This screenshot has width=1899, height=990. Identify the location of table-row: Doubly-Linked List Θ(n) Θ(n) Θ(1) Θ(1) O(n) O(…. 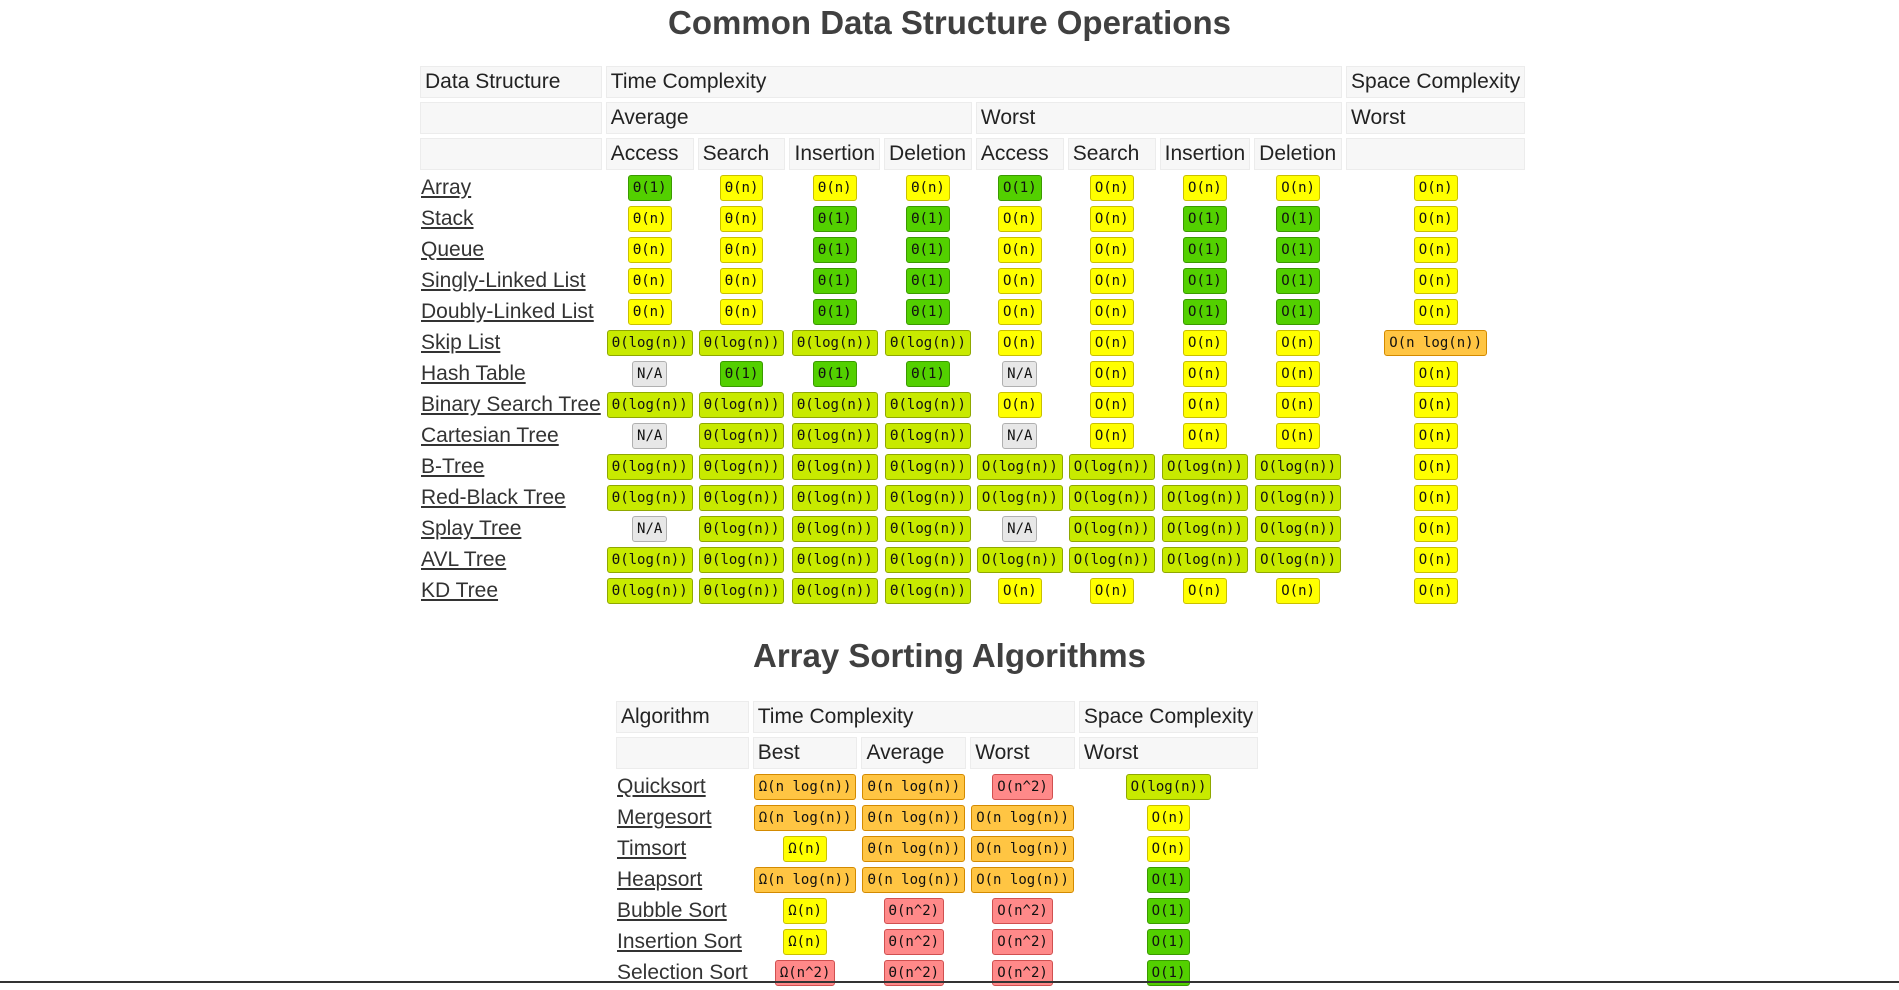
(972, 311).